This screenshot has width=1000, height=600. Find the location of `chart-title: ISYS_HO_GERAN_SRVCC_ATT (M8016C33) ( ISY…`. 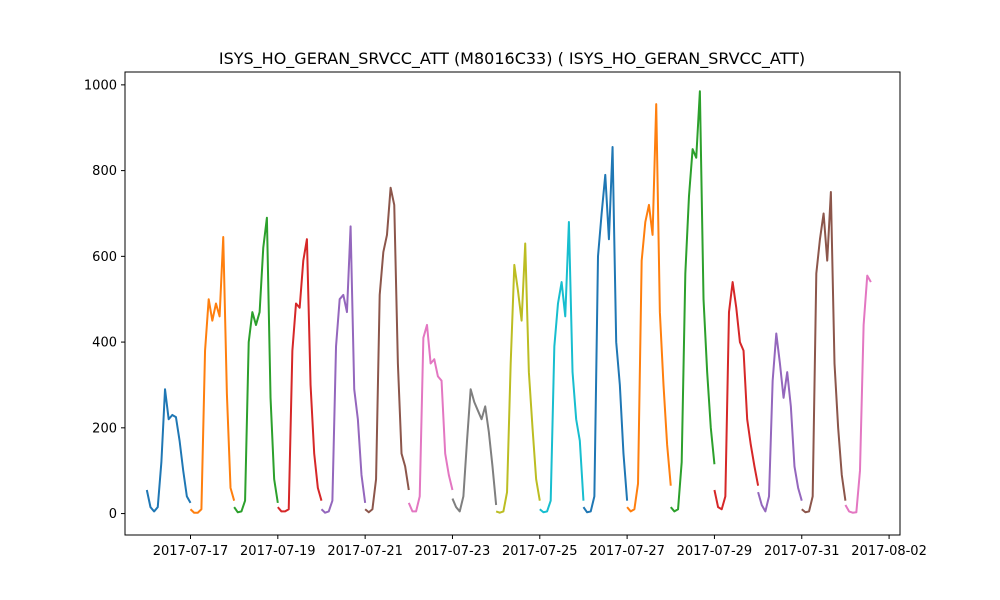

chart-title: ISYS_HO_GERAN_SRVCC_ATT (M8016C33) ( ISY… is located at coordinates (512, 59).